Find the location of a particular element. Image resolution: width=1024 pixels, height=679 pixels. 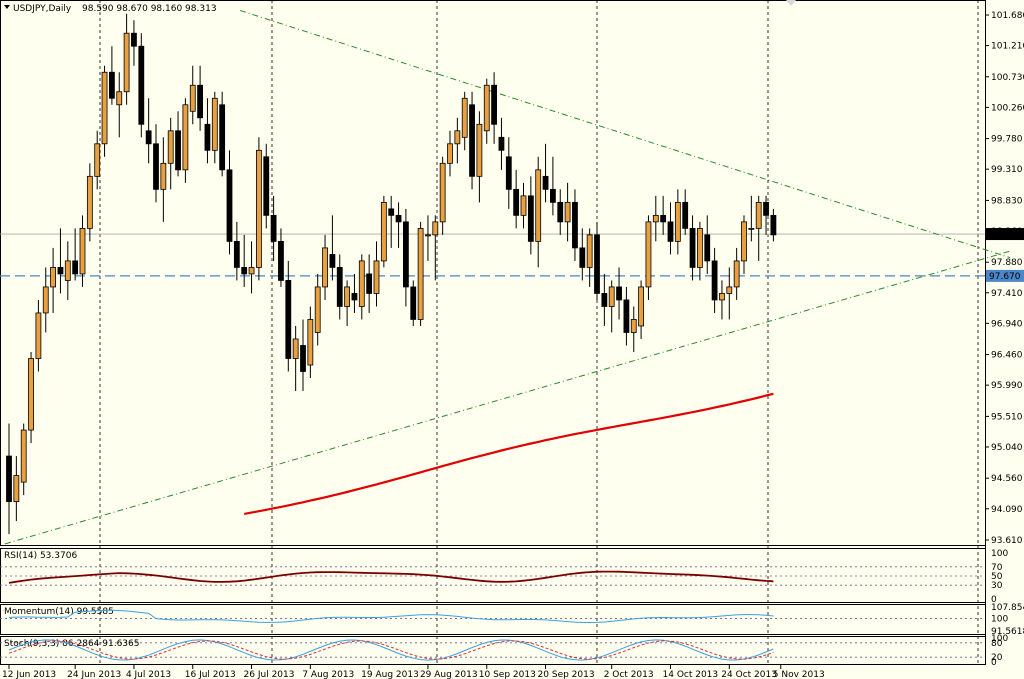

scroll-marker-icon is located at coordinates (791, 3).